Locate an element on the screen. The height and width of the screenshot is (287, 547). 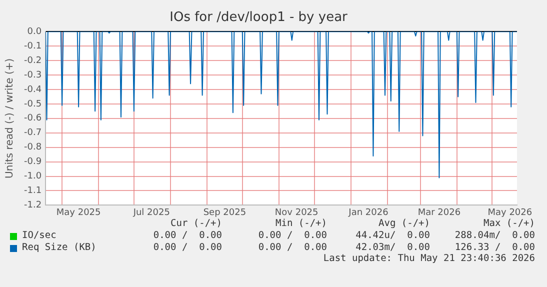
y-tick-label: -0.5 is located at coordinates (33, 104).